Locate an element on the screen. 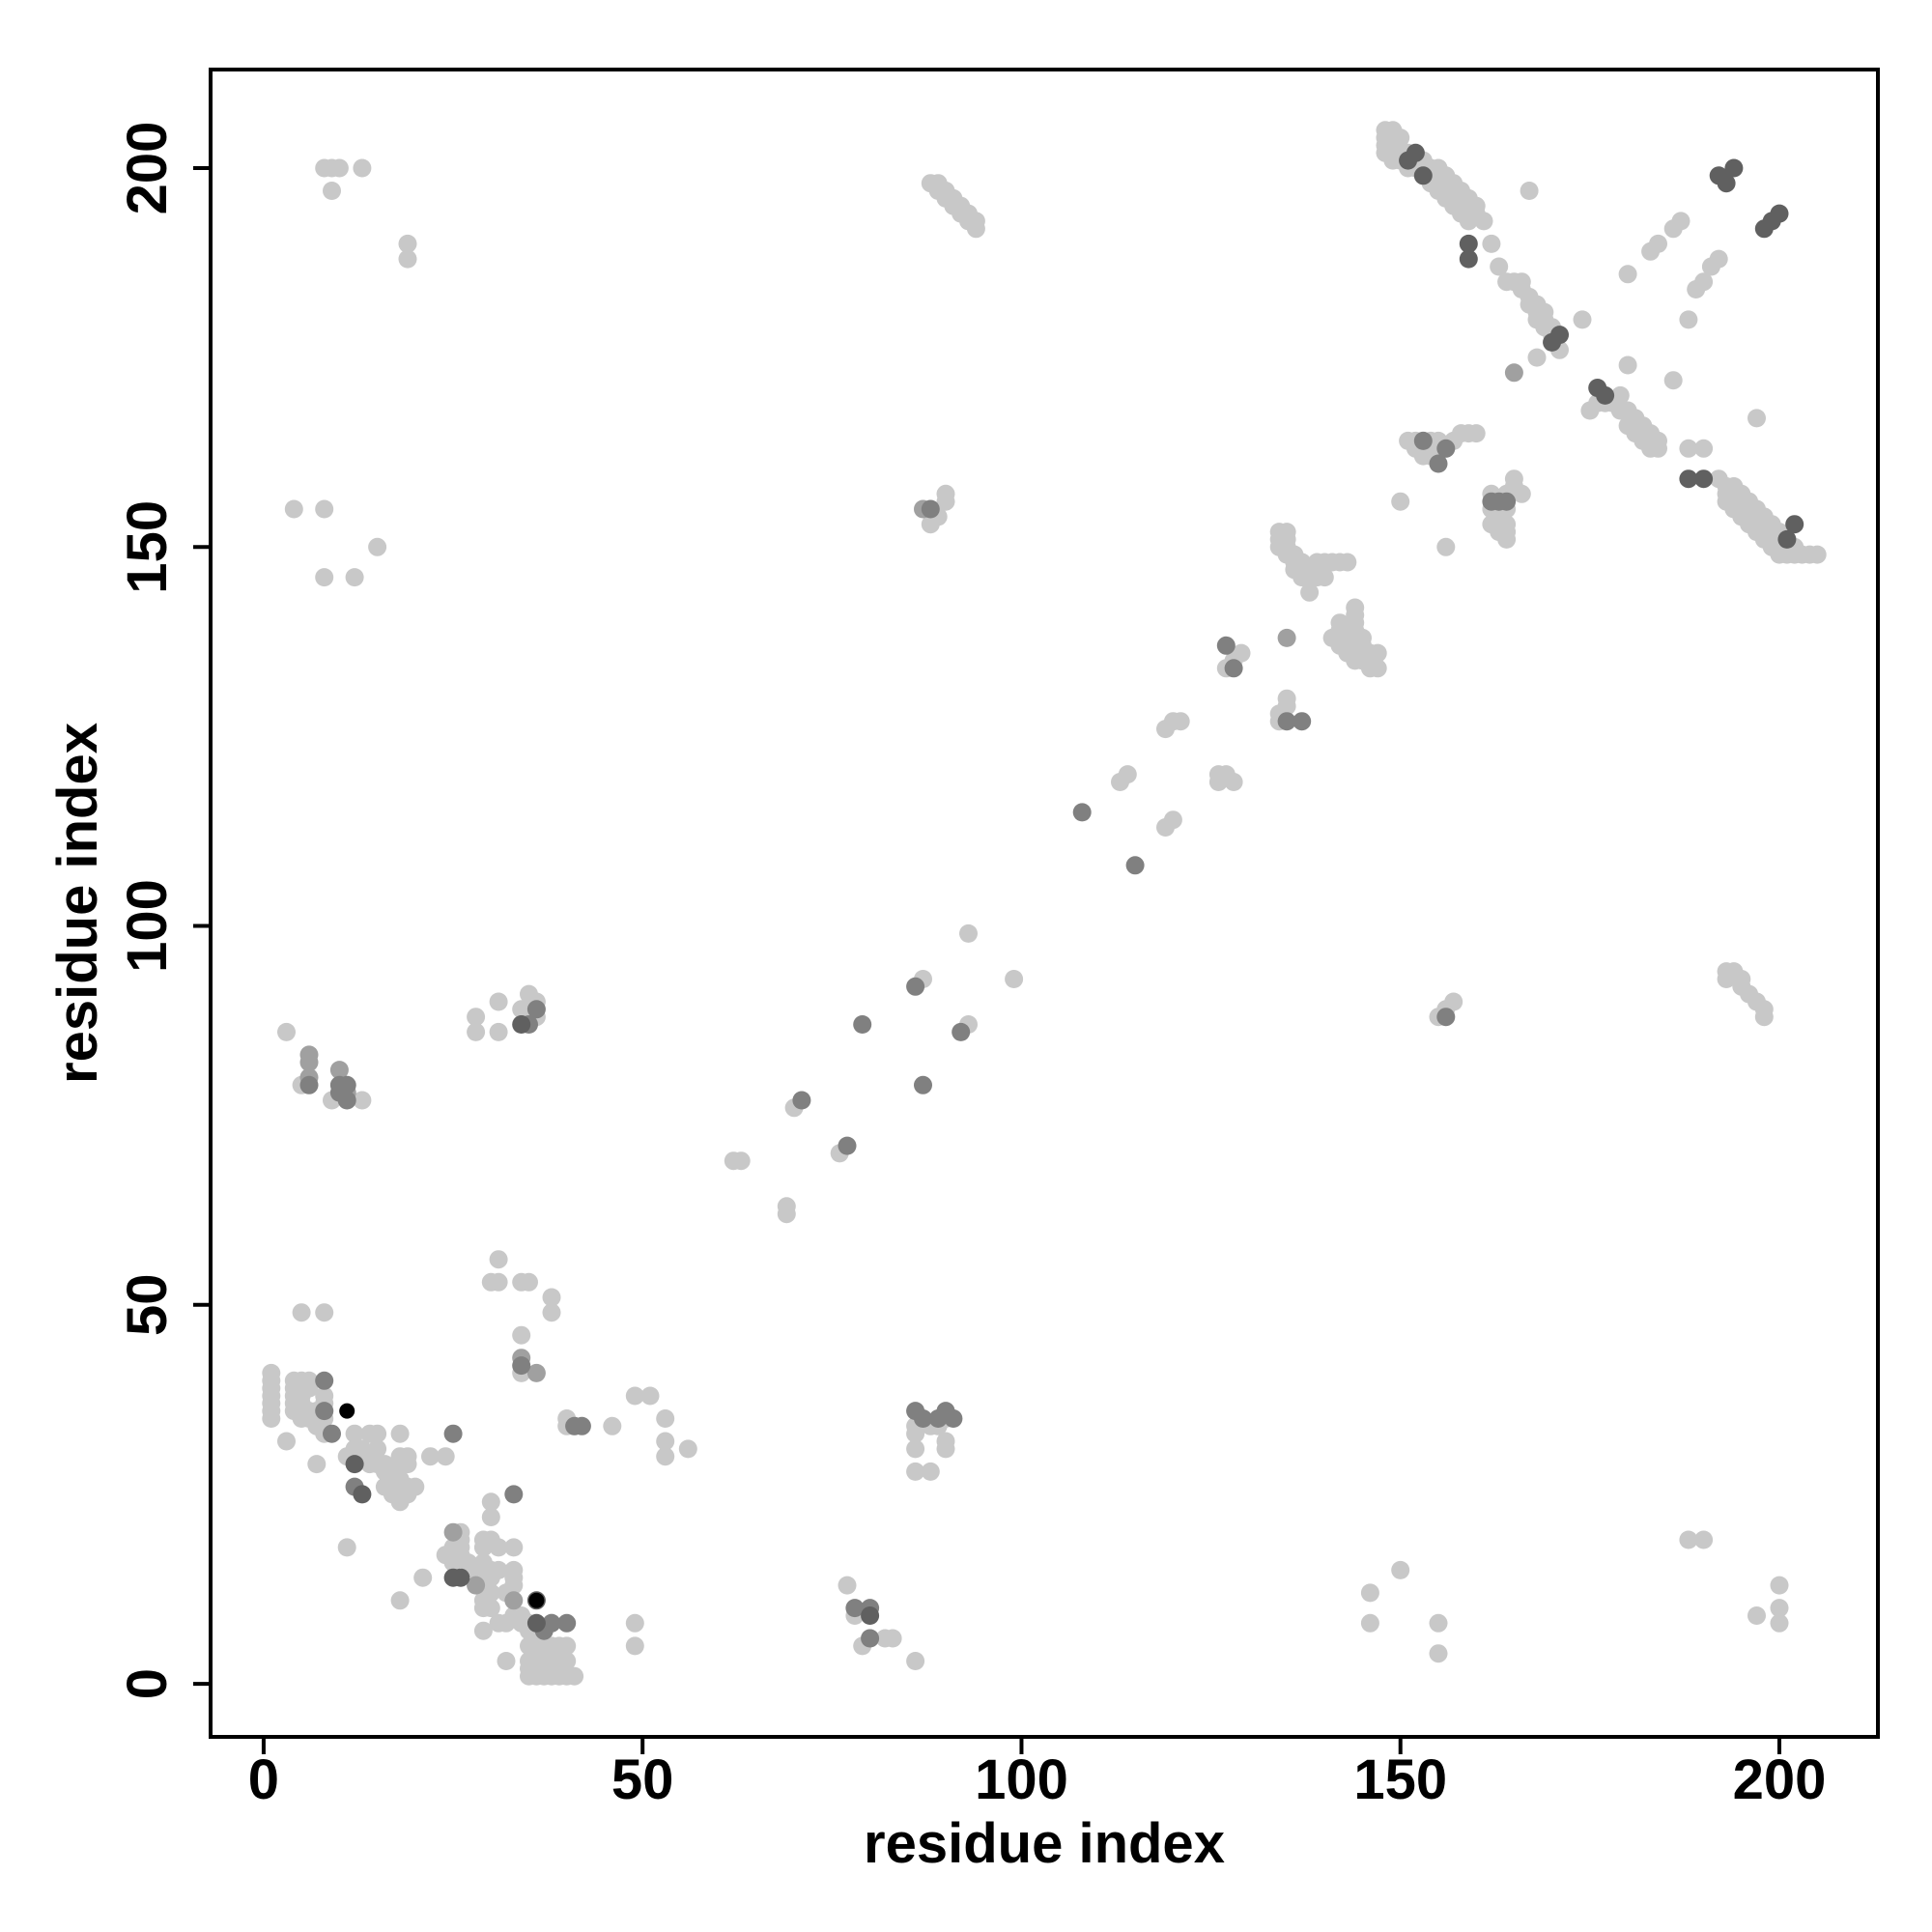 This screenshot has width=1932, height=1932. x-tick-label: 100 is located at coordinates (1021, 1779).